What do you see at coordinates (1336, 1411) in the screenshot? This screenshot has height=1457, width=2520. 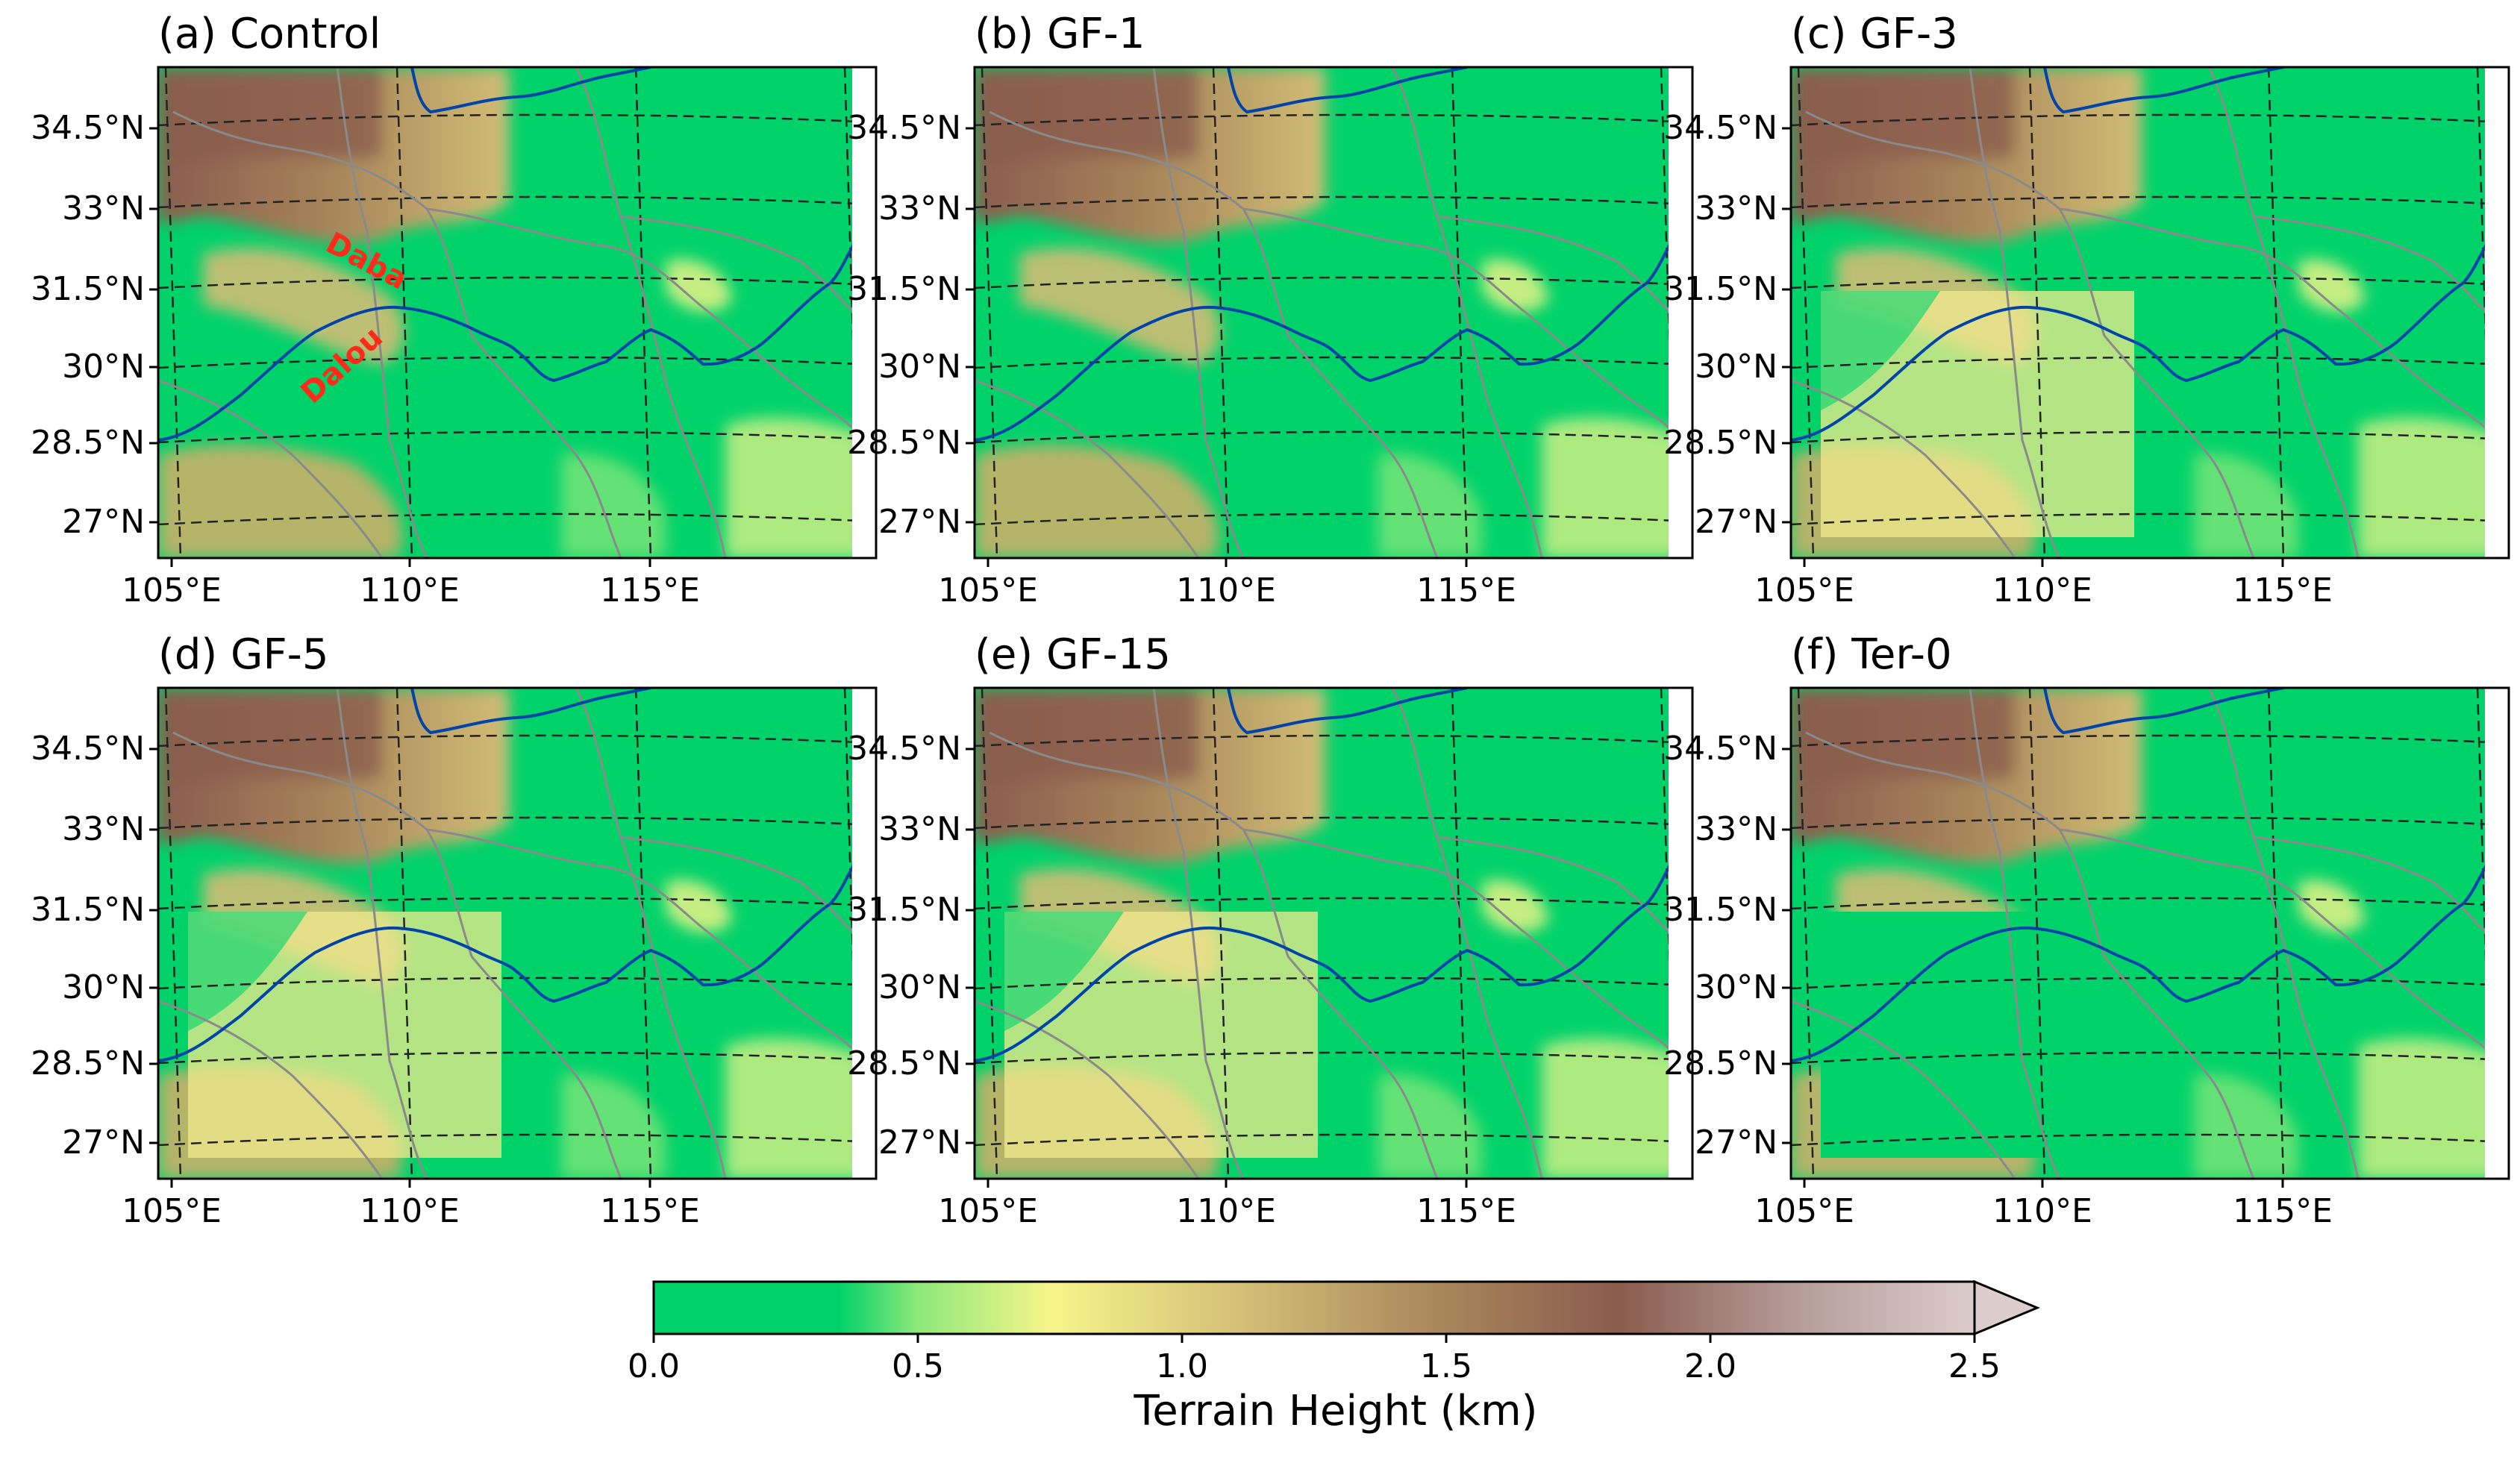 I see `colorbar-label: Terrain Height (km)` at bounding box center [1336, 1411].